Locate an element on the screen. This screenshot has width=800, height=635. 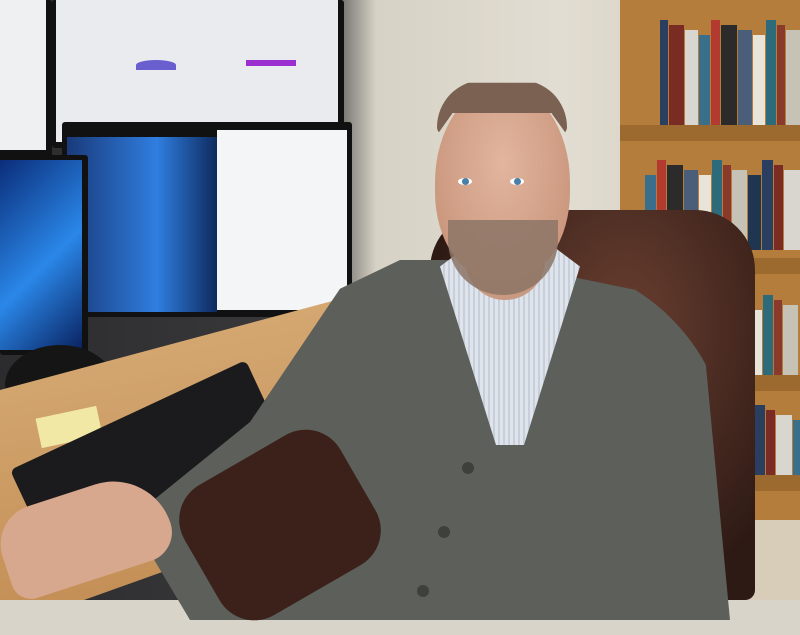
monitor-left is located at coordinates (44, 255).